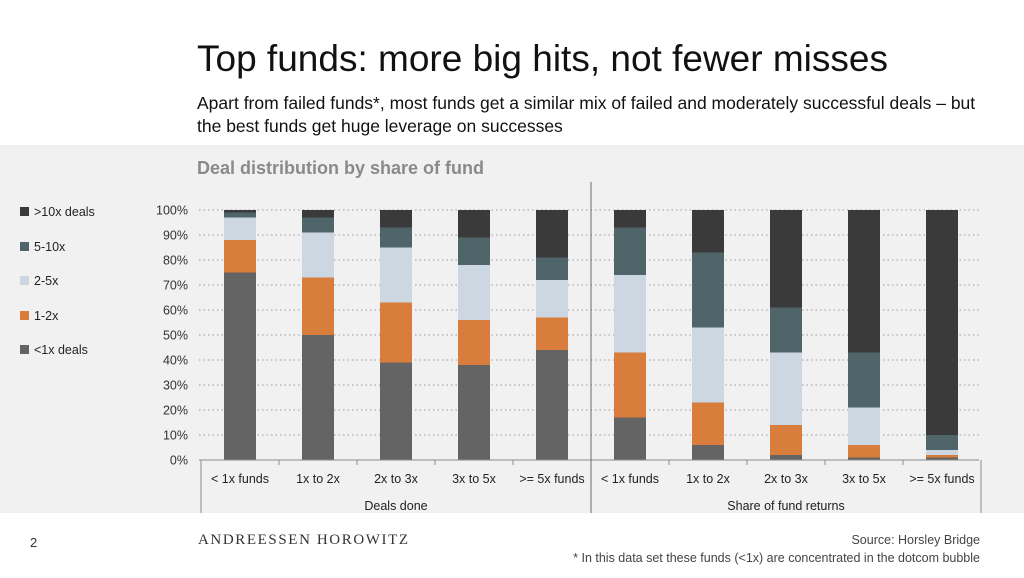 This screenshot has width=1024, height=578. I want to click on y-tick-label: 30%, so click(175, 386).